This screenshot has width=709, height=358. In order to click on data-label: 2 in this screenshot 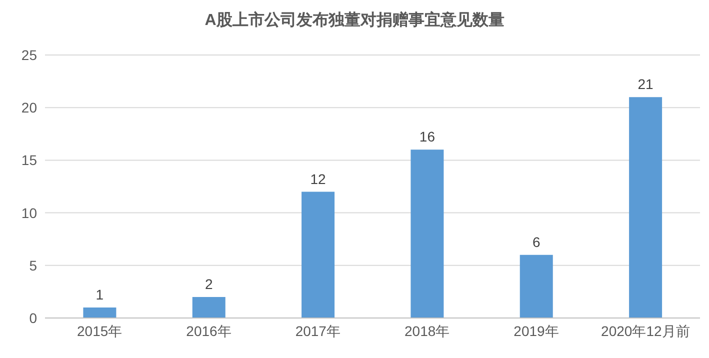, I will do `click(208, 284)`.